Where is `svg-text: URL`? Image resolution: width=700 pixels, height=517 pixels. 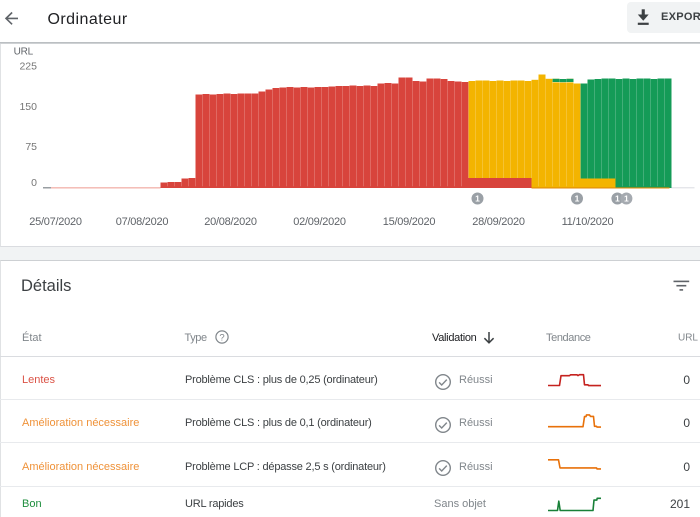
svg-text: URL is located at coordinates (24, 51).